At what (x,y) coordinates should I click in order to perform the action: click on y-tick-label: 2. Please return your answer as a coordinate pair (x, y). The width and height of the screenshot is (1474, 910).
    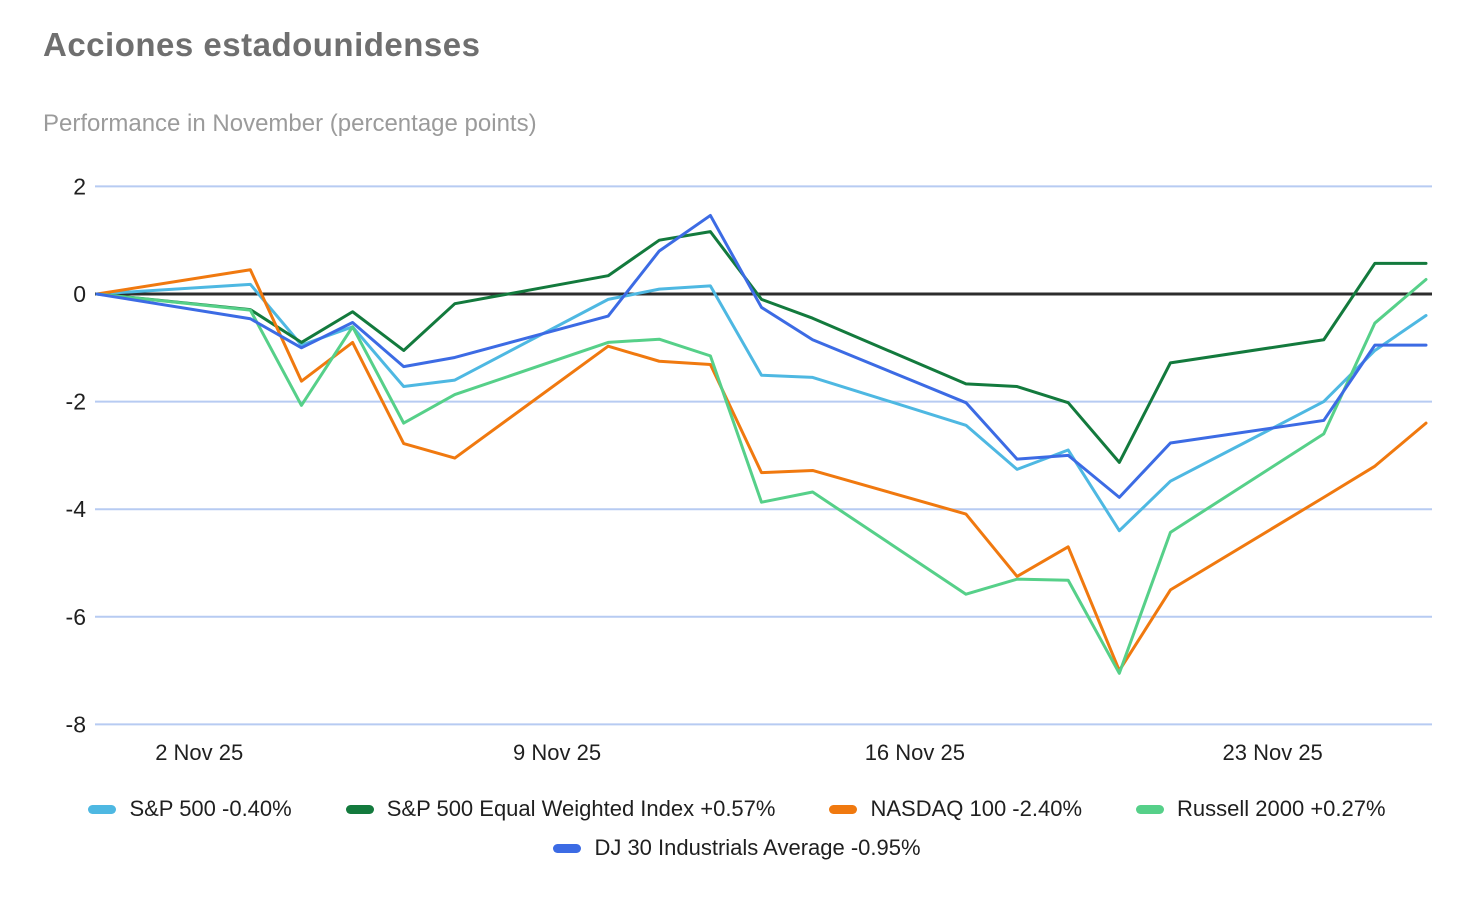
    Looking at the image, I should click on (79, 186).